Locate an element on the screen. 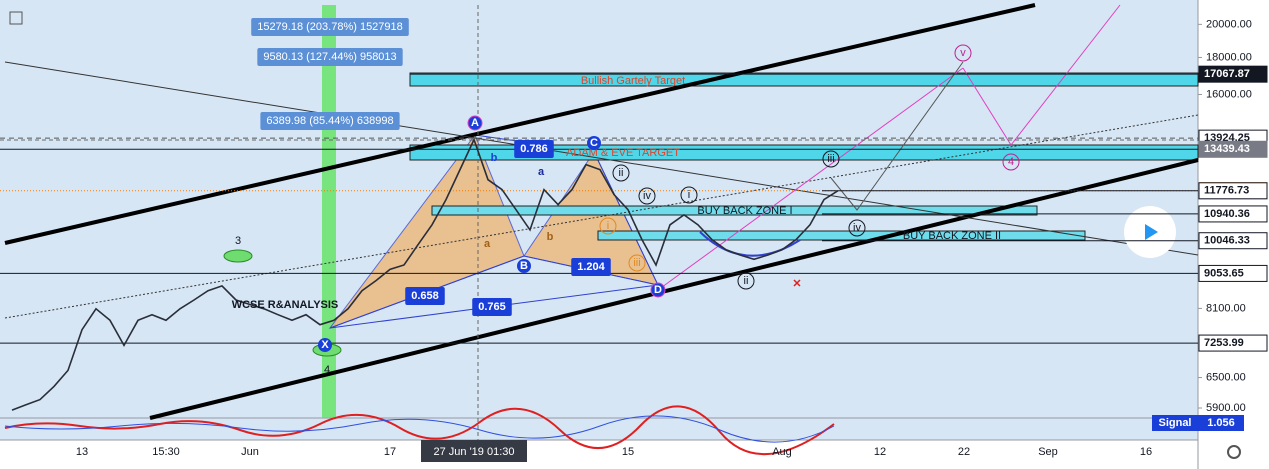  x-tick-label: 12 is located at coordinates (880, 452).